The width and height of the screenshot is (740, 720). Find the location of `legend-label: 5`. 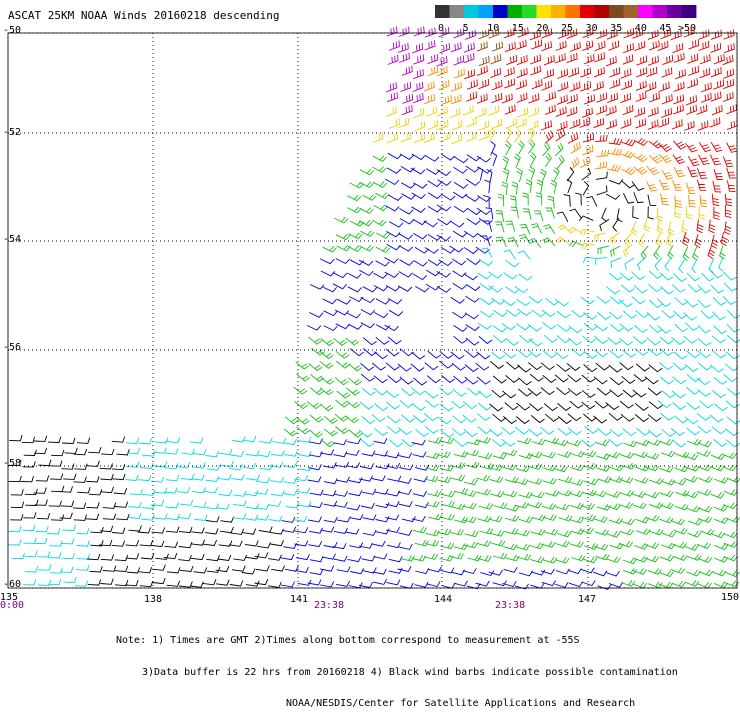

legend-label: 5 is located at coordinates (466, 28).